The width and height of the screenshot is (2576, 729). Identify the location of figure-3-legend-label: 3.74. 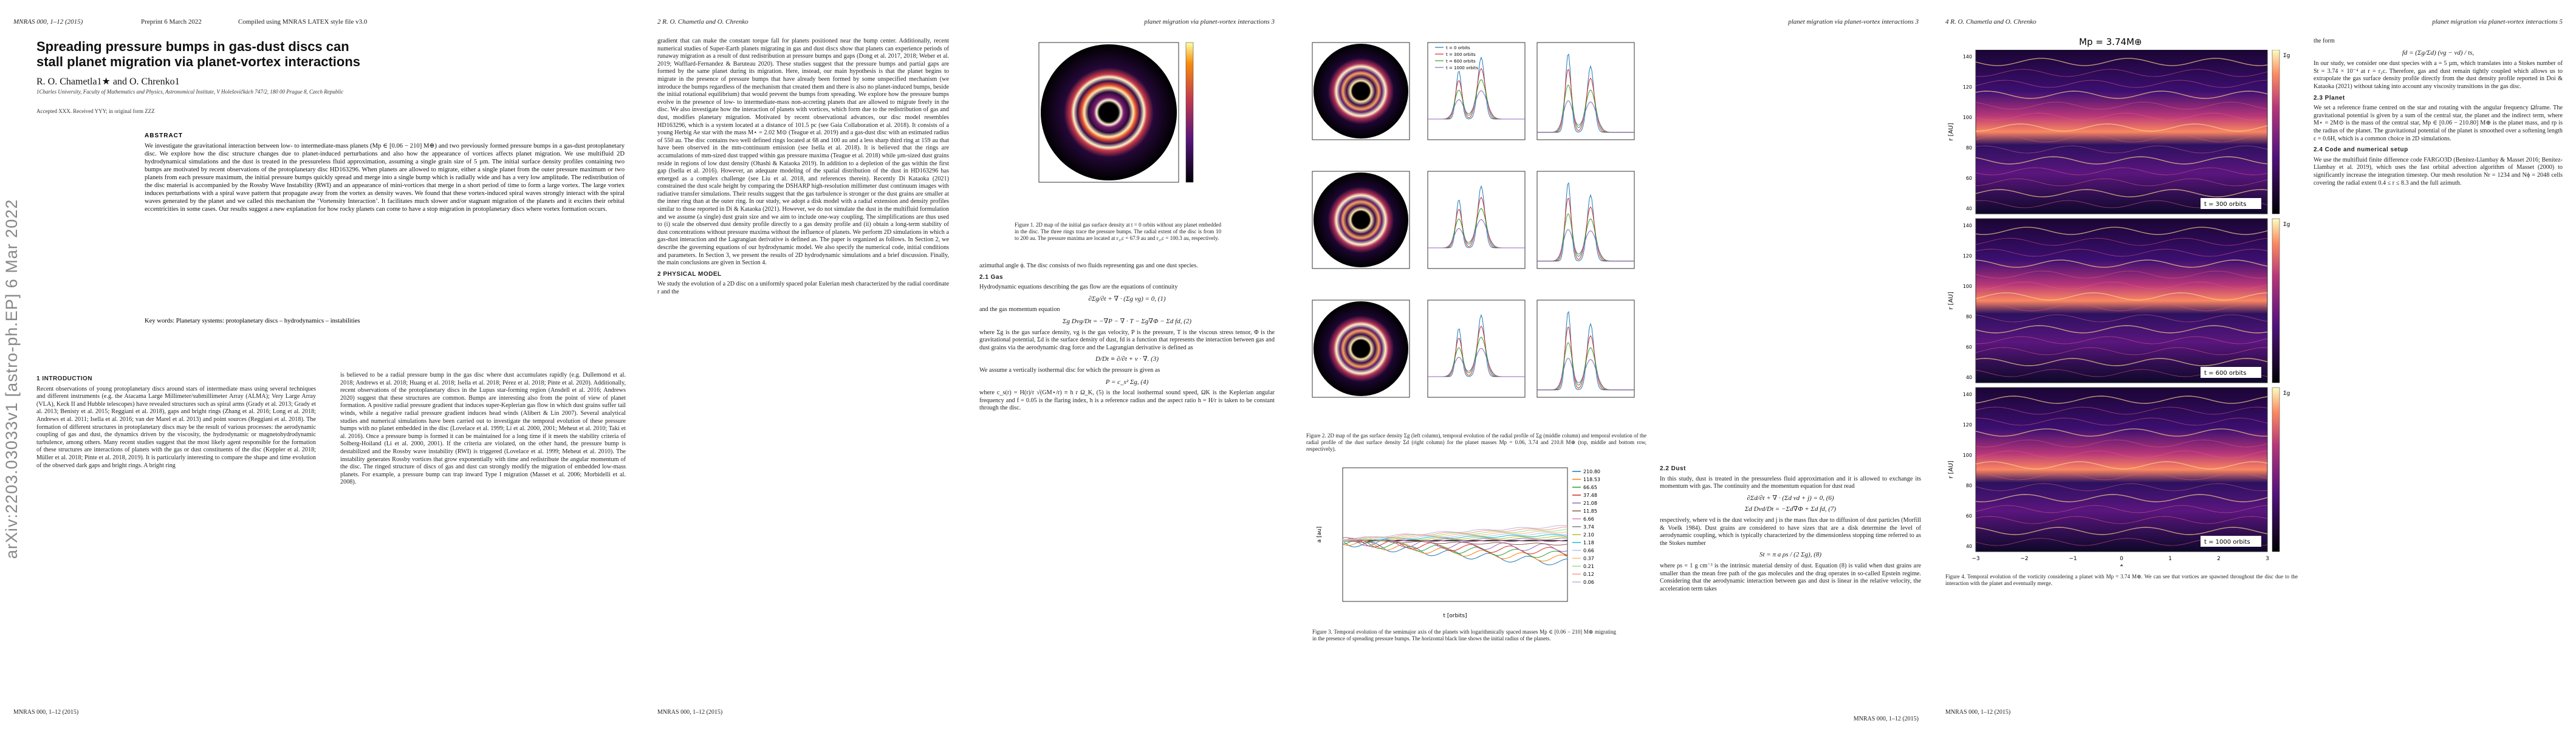
(1588, 527).